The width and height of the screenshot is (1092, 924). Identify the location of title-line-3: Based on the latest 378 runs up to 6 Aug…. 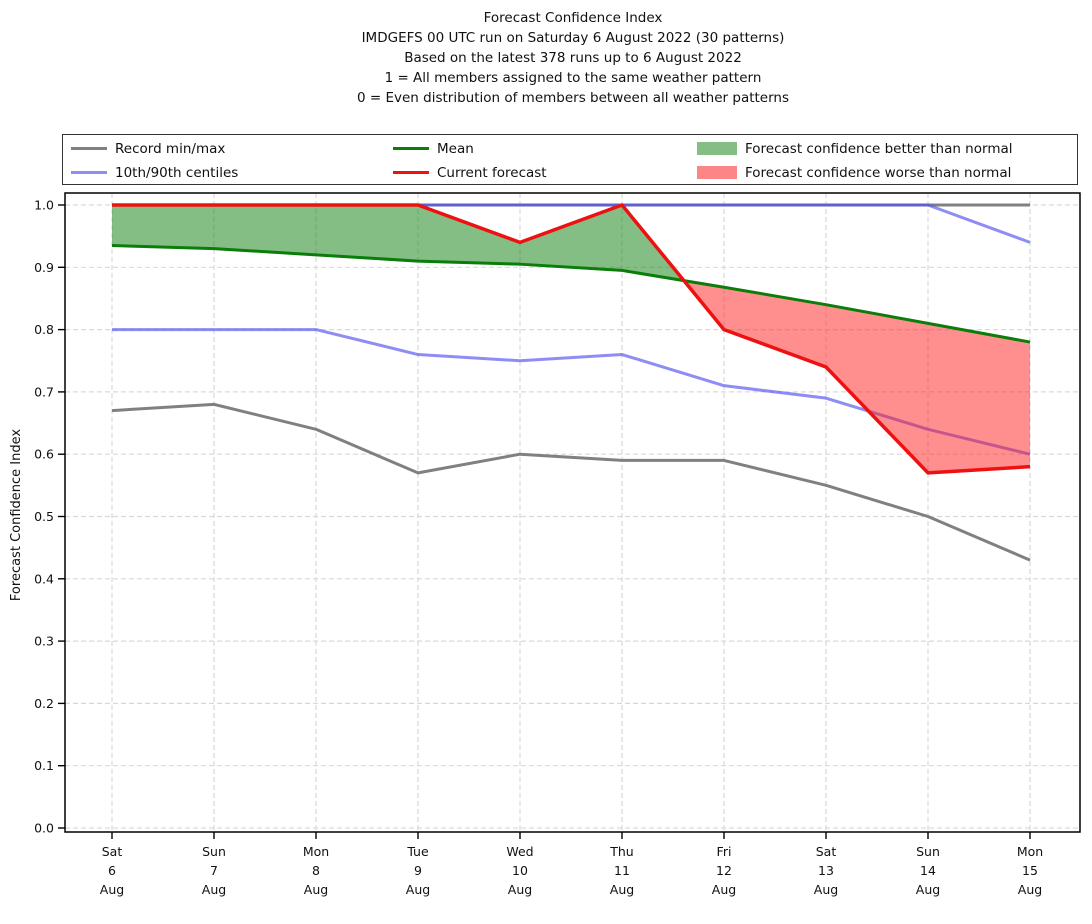
(573, 58).